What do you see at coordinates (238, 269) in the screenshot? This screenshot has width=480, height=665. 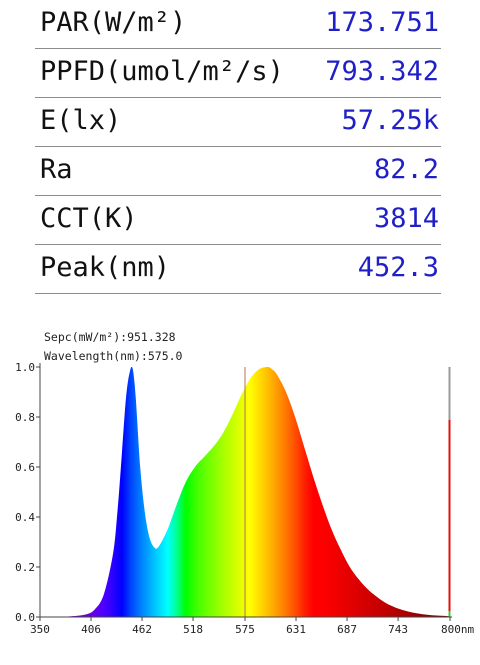 I see `reading-row-peak: Peak(nm) 452.3` at bounding box center [238, 269].